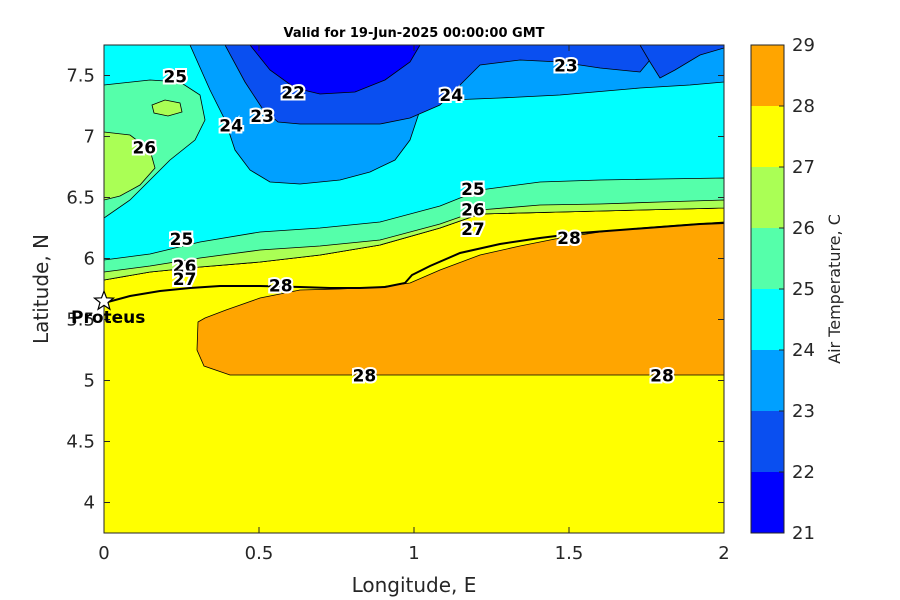 The height and width of the screenshot is (600, 900). I want to click on band-26-pocket, so click(167, 108).